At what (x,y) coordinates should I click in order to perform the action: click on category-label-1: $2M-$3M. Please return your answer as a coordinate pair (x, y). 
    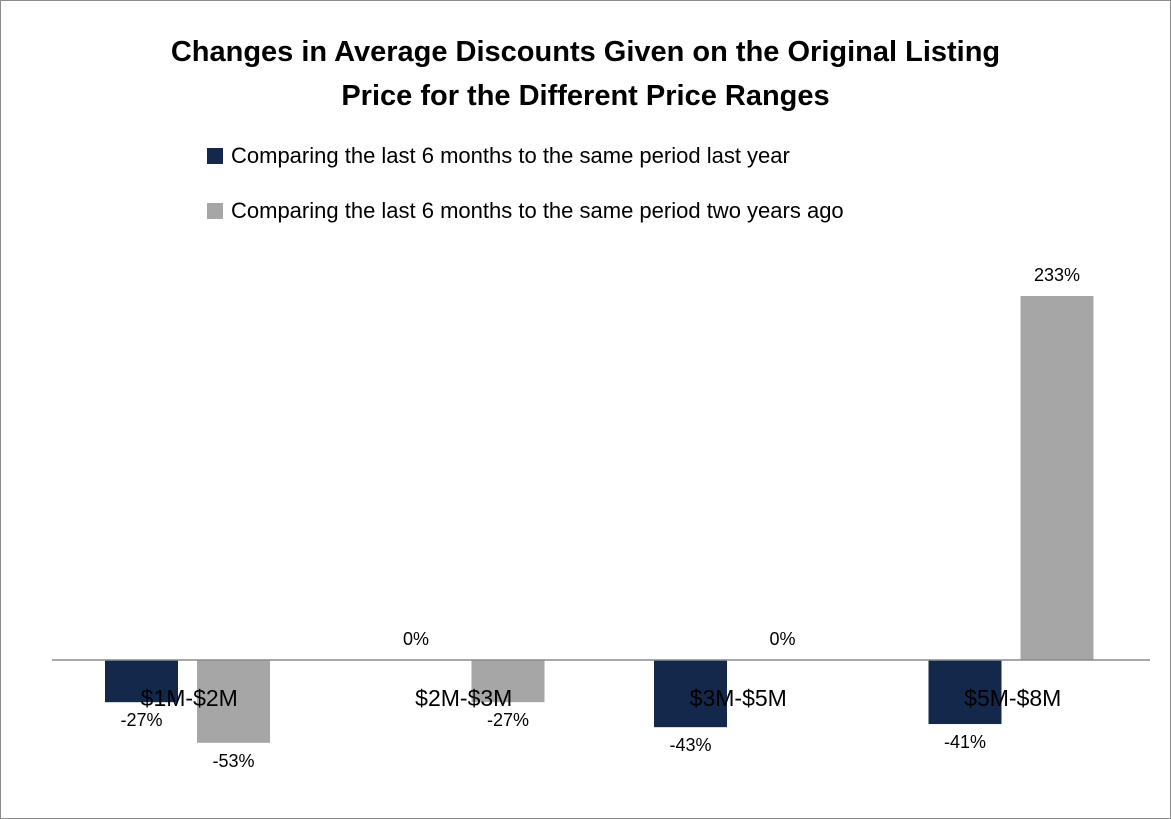
    Looking at the image, I should click on (463, 698).